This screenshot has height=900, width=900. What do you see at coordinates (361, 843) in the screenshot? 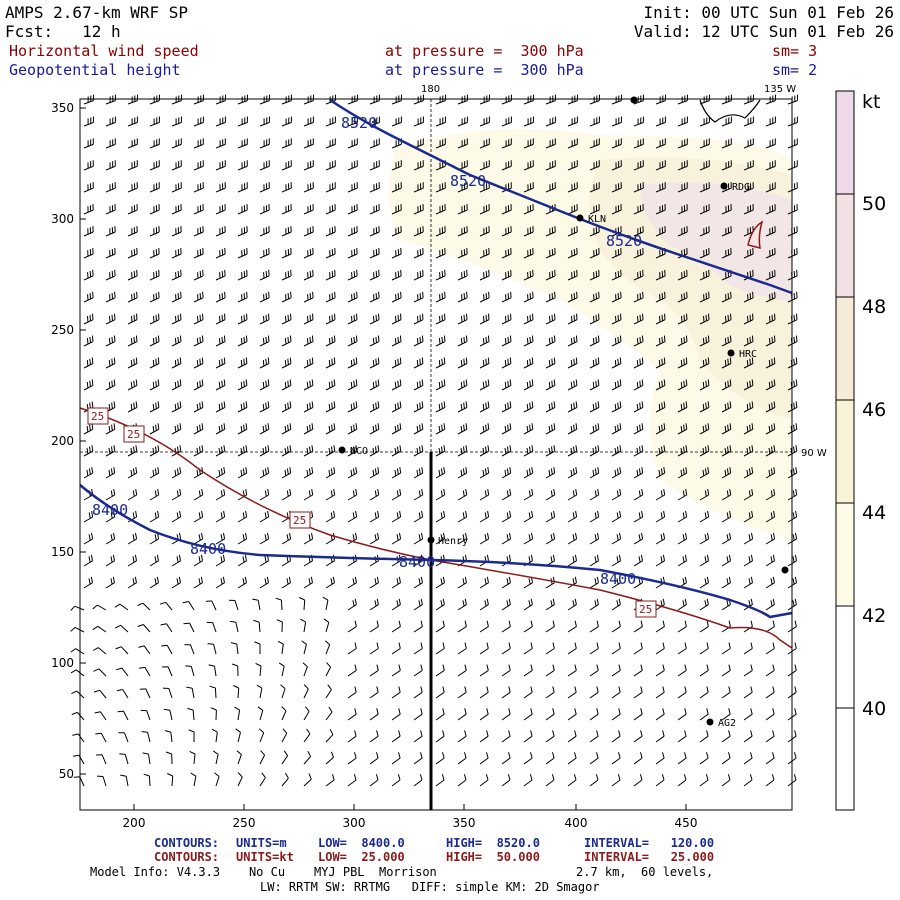
I see `contour-low-height: LOW= 8400.0` at bounding box center [361, 843].